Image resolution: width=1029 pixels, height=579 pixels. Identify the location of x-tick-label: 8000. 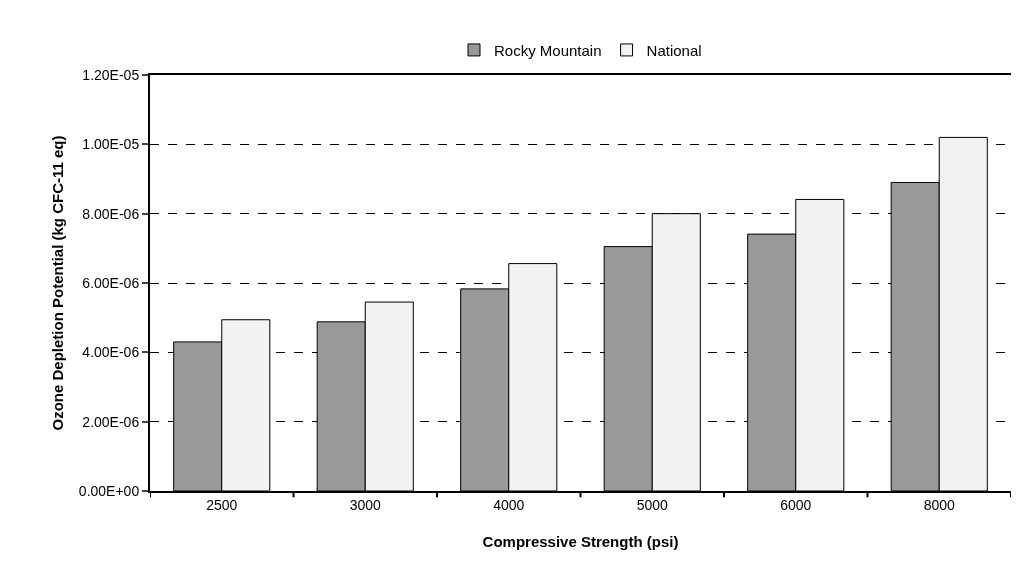
(939, 504).